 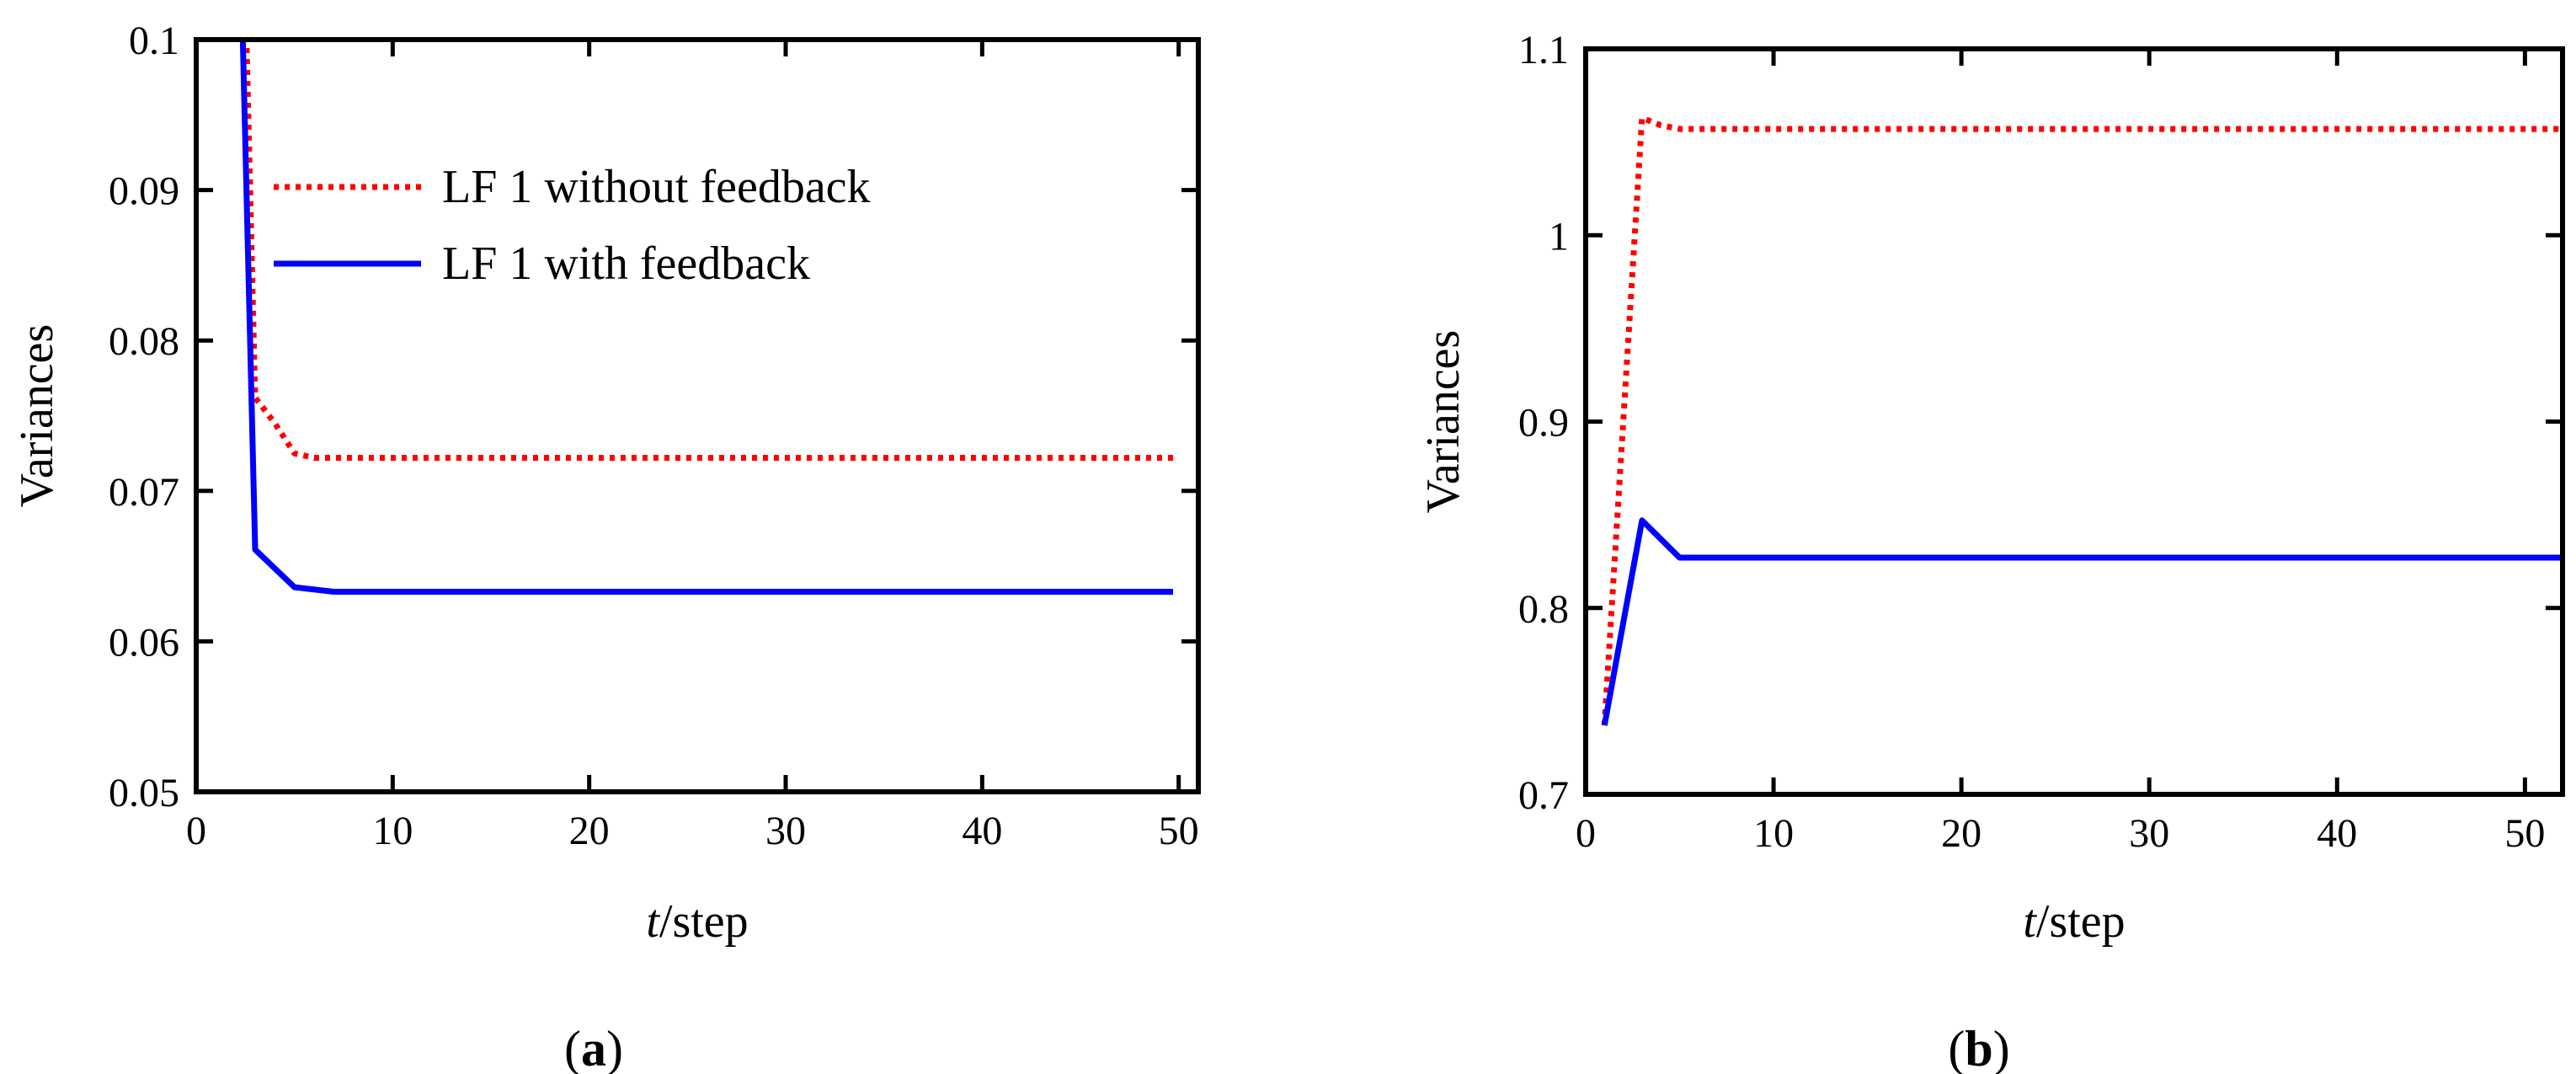 I want to click on panel-label: (b), so click(x=1978, y=1047).